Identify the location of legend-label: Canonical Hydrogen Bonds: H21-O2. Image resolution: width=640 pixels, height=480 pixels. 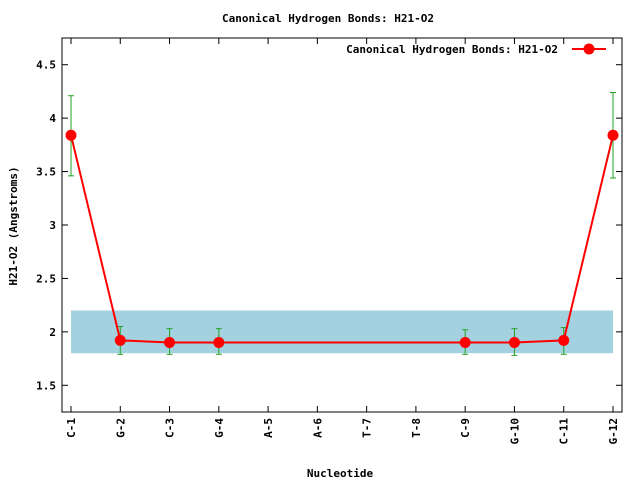
(452, 49).